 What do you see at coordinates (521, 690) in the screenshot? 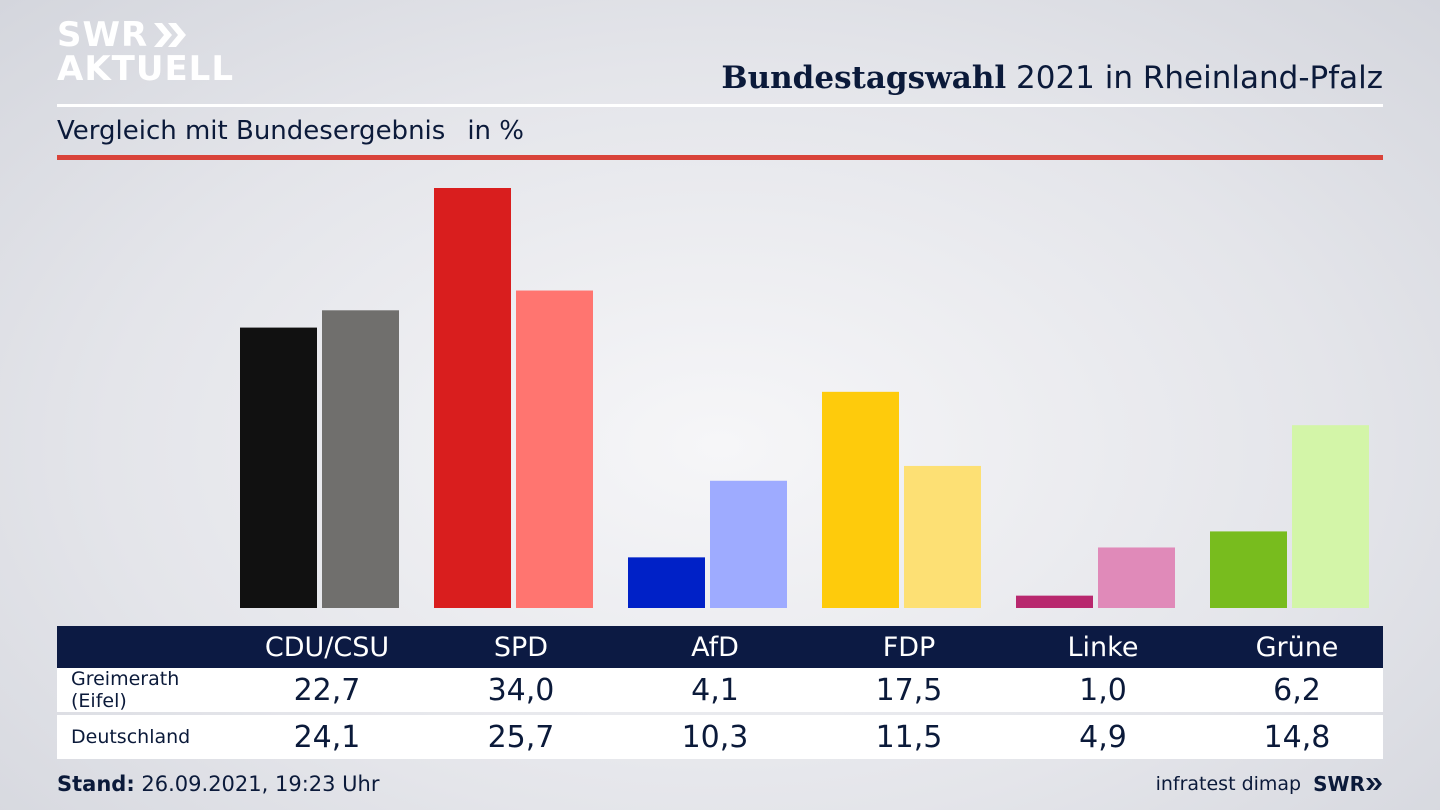
I see `table-cell: 34,0` at bounding box center [521, 690].